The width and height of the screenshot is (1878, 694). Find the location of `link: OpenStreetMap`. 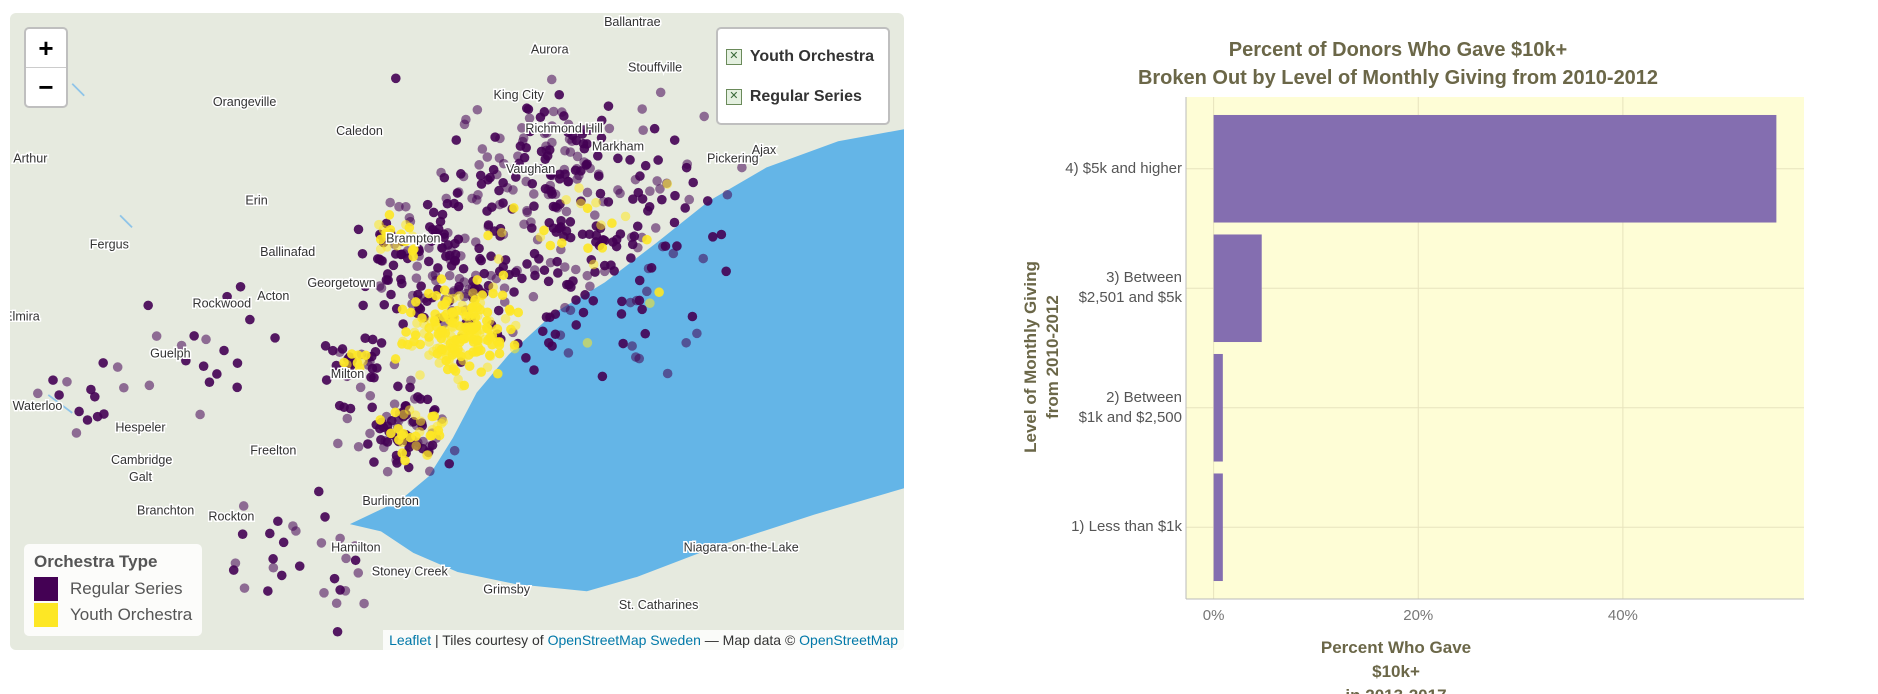

link: OpenStreetMap is located at coordinates (848, 640).